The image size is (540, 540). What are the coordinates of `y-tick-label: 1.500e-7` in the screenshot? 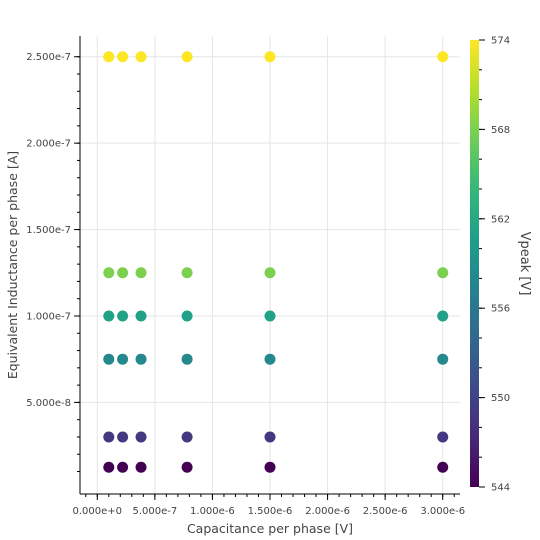 It's located at (48, 230).